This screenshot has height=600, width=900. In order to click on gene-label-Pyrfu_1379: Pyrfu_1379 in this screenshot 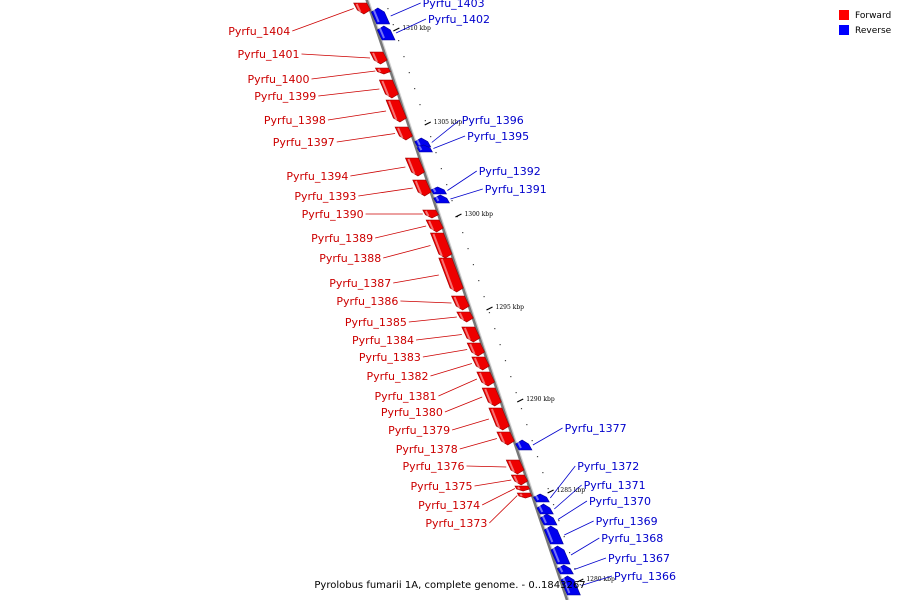, I will do `click(439, 427)`.